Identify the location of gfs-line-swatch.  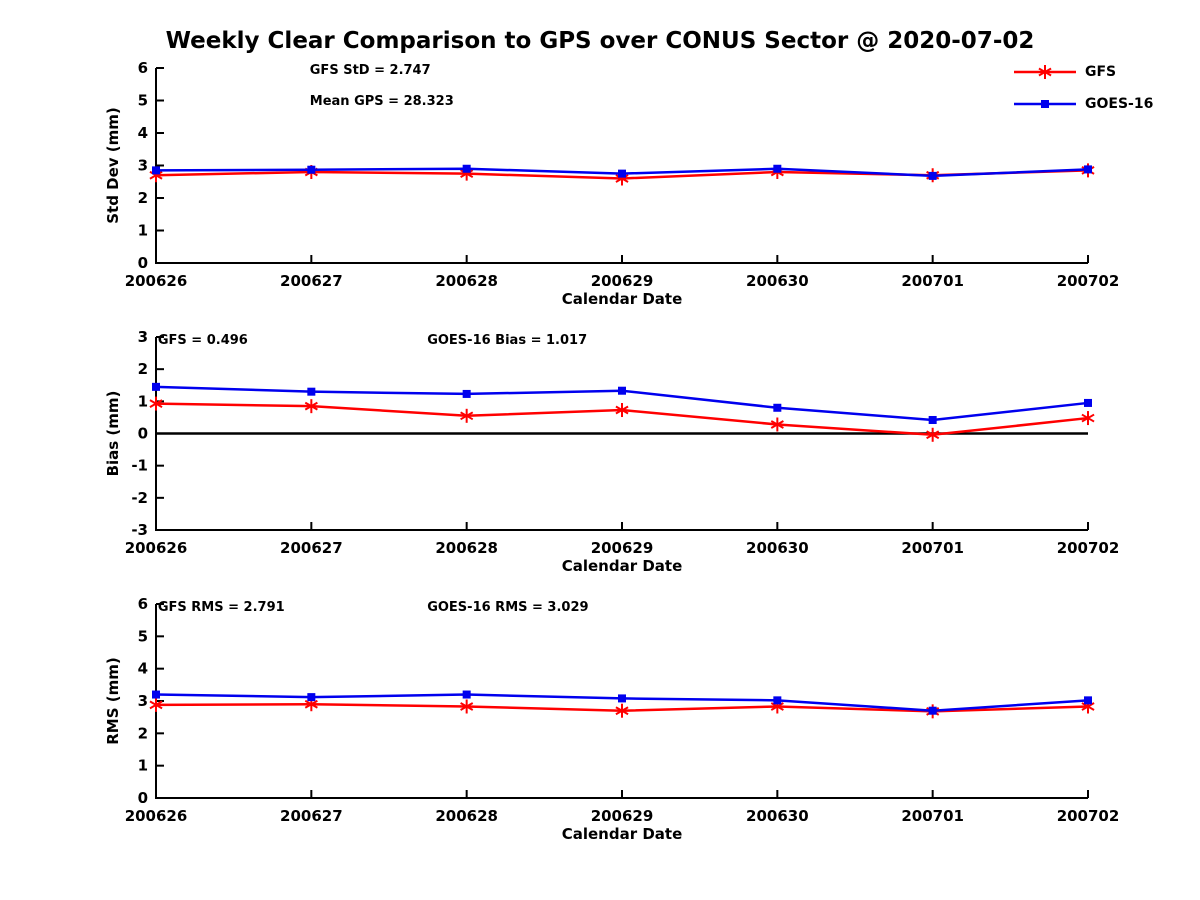
(1045, 72).